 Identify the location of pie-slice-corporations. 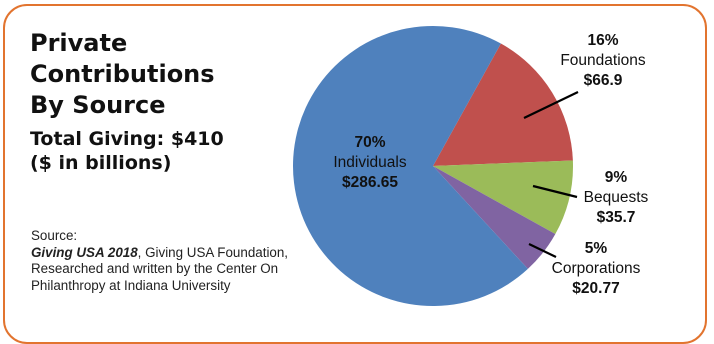
(494, 217).